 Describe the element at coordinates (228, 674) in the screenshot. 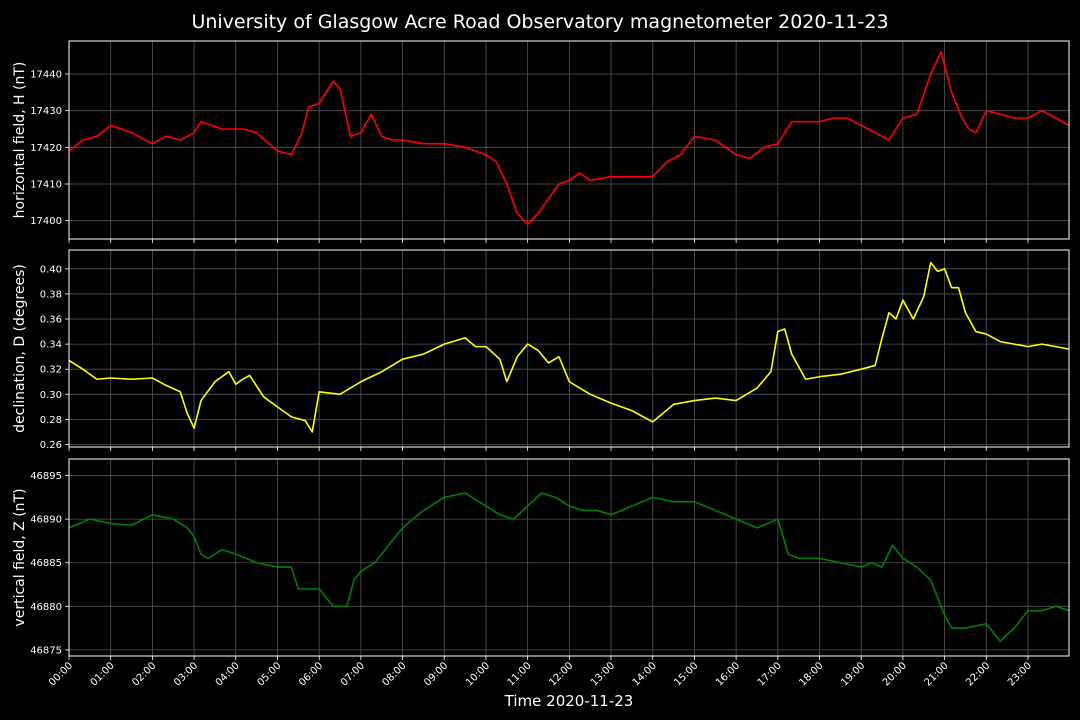

I see `x-tick-label: 04:00` at that location.